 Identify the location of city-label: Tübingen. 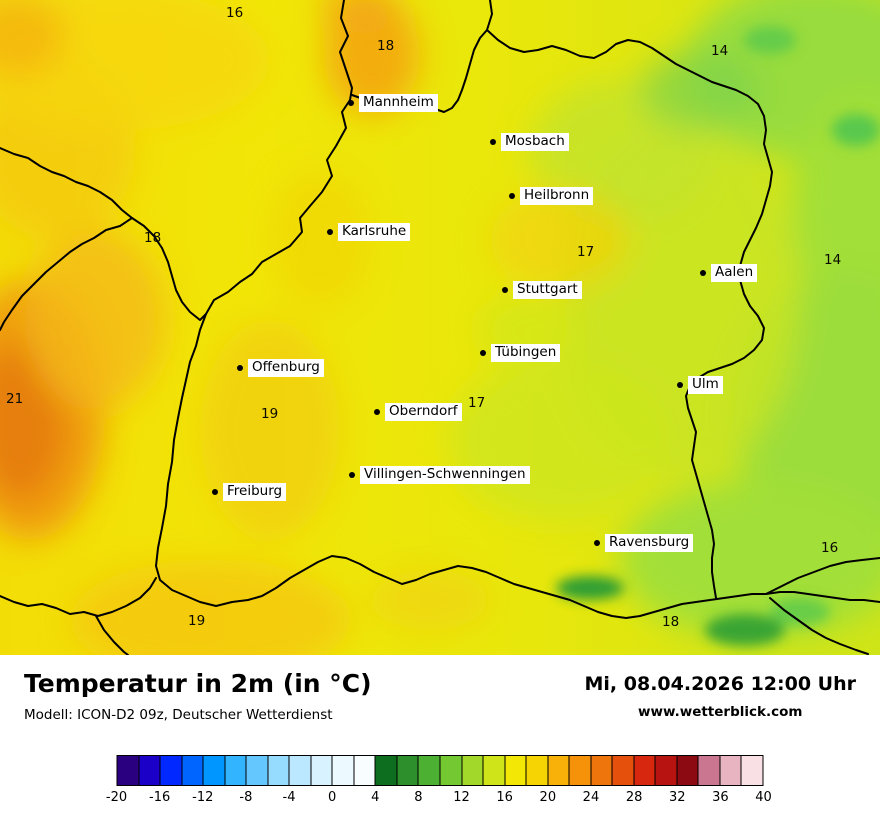
(526, 353).